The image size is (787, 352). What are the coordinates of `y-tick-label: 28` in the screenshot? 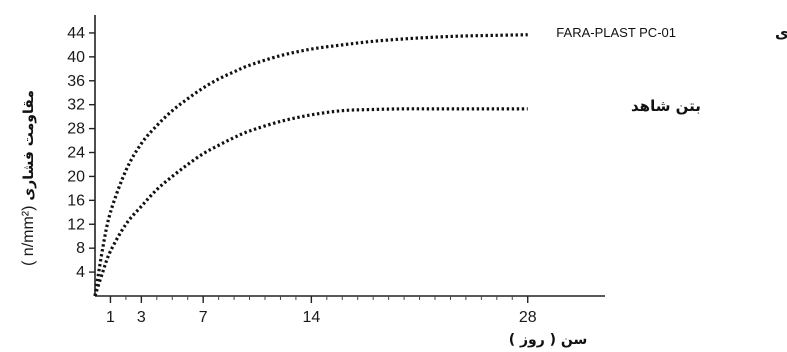 It's located at (76, 129).